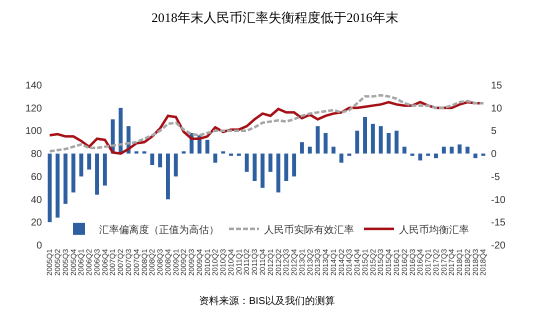 The height and width of the screenshot is (325, 550). What do you see at coordinates (498, 246) in the screenshot?
I see `y2-tick-label: -20` at bounding box center [498, 246].